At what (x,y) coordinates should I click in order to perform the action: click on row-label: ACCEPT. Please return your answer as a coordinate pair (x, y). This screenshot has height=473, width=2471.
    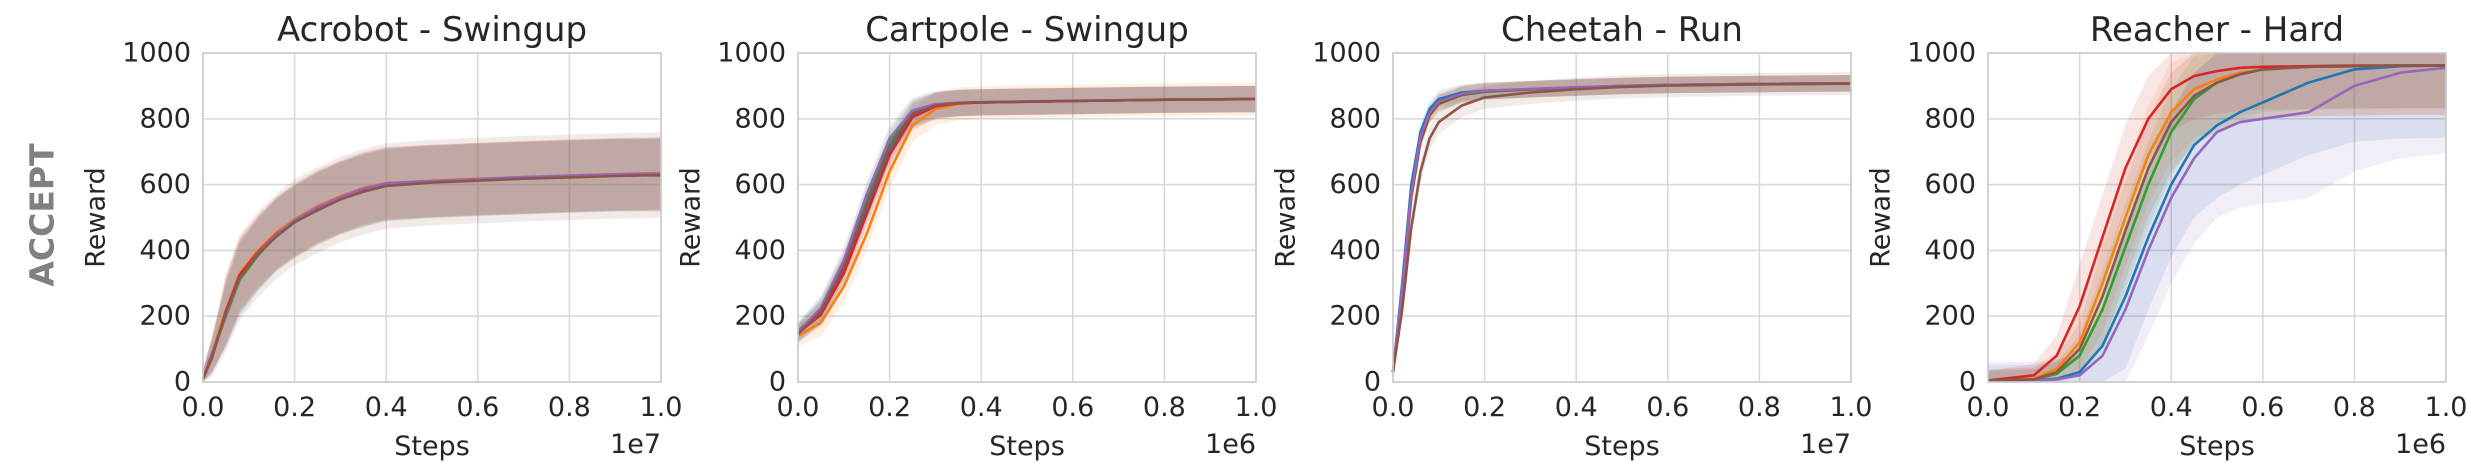
    Looking at the image, I should click on (42, 215).